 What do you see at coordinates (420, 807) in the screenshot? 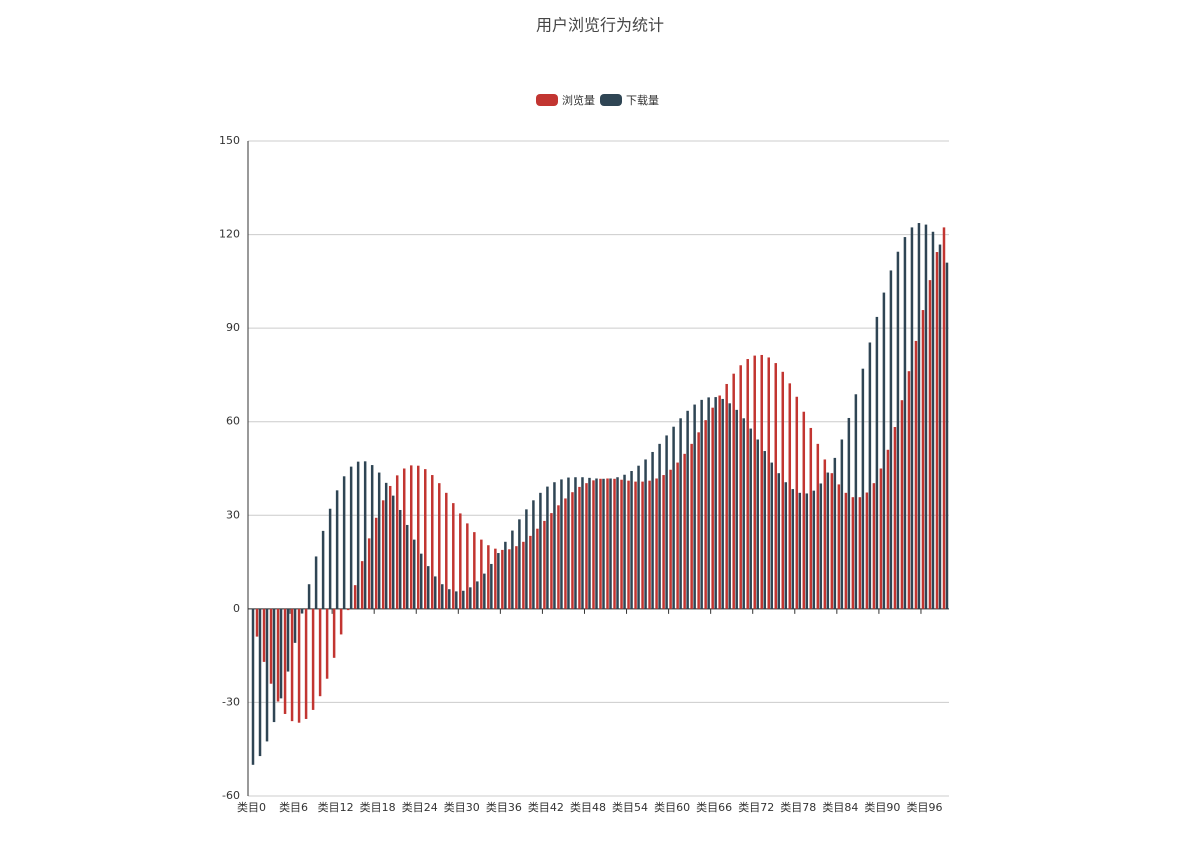
I see `x-tick-label: 类目24` at bounding box center [420, 807].